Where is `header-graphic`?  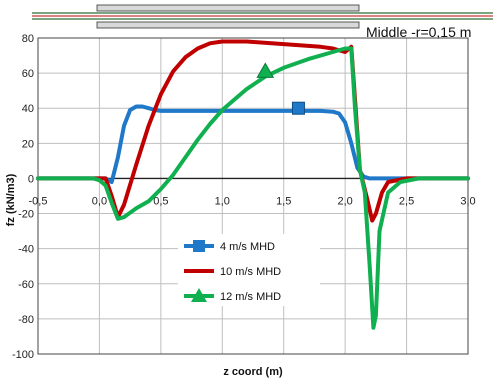 header-graphic is located at coordinates (262, 16).